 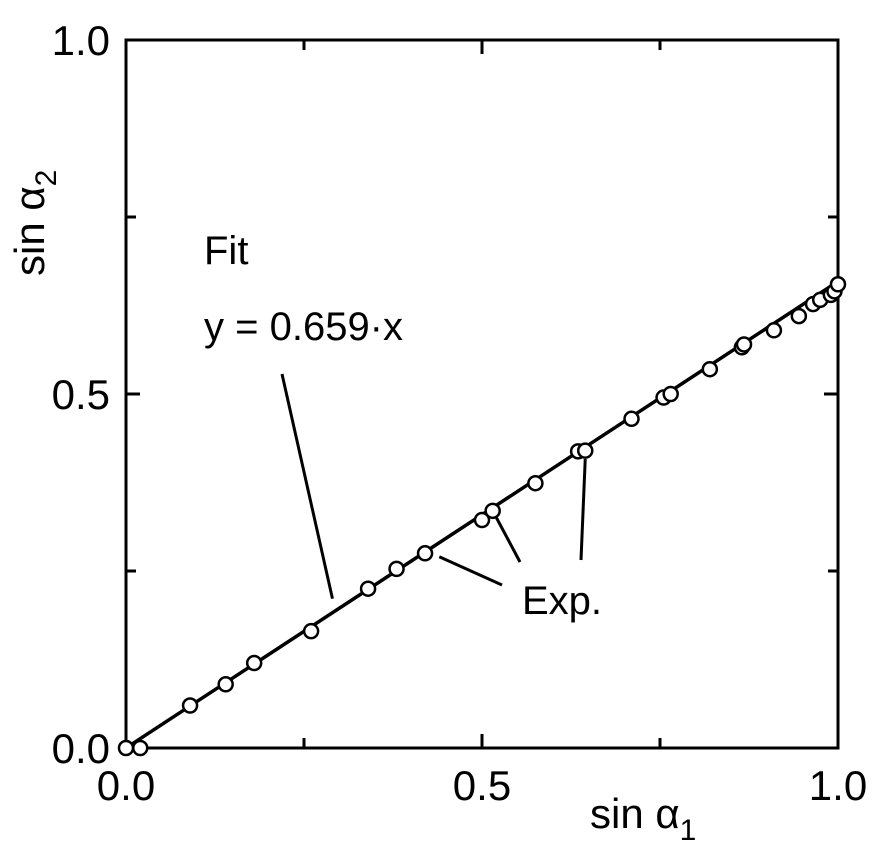 What do you see at coordinates (303, 327) in the screenshot?
I see `fit-equation: y = 0.659·x` at bounding box center [303, 327].